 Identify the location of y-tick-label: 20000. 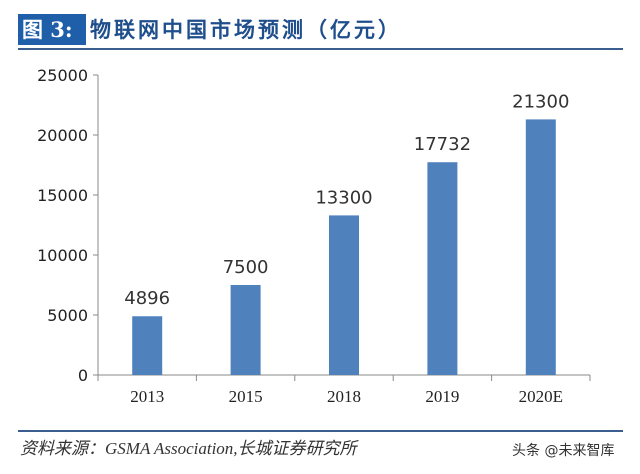
(62, 135).